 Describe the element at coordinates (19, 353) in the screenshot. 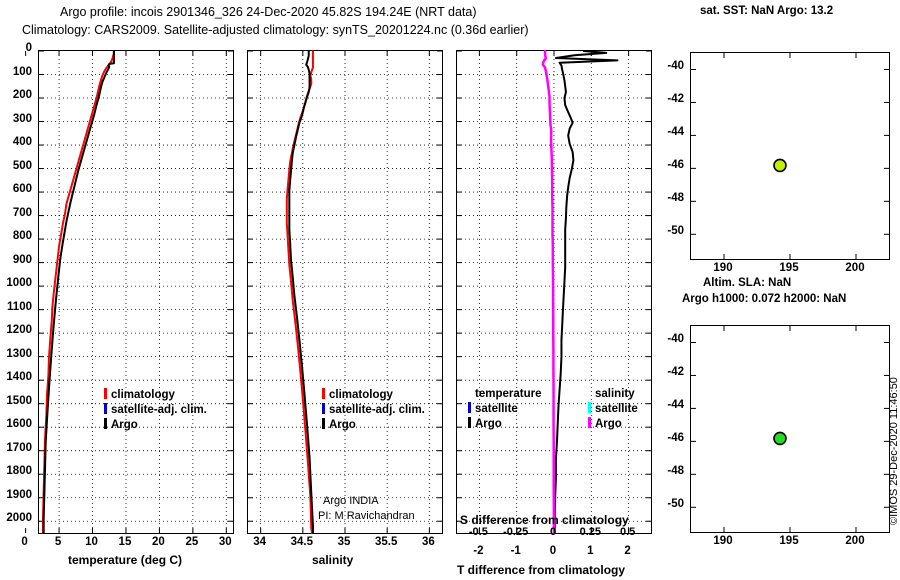

I see `temperature-ytick-label: 1300` at that location.